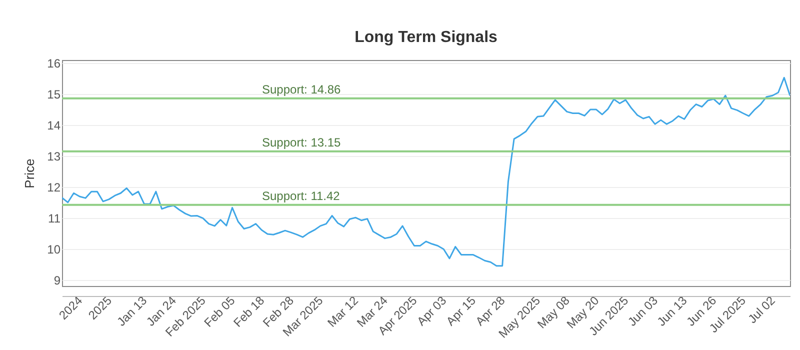  Describe the element at coordinates (761, 309) in the screenshot. I see `x-tick-label: Jul 02` at that location.